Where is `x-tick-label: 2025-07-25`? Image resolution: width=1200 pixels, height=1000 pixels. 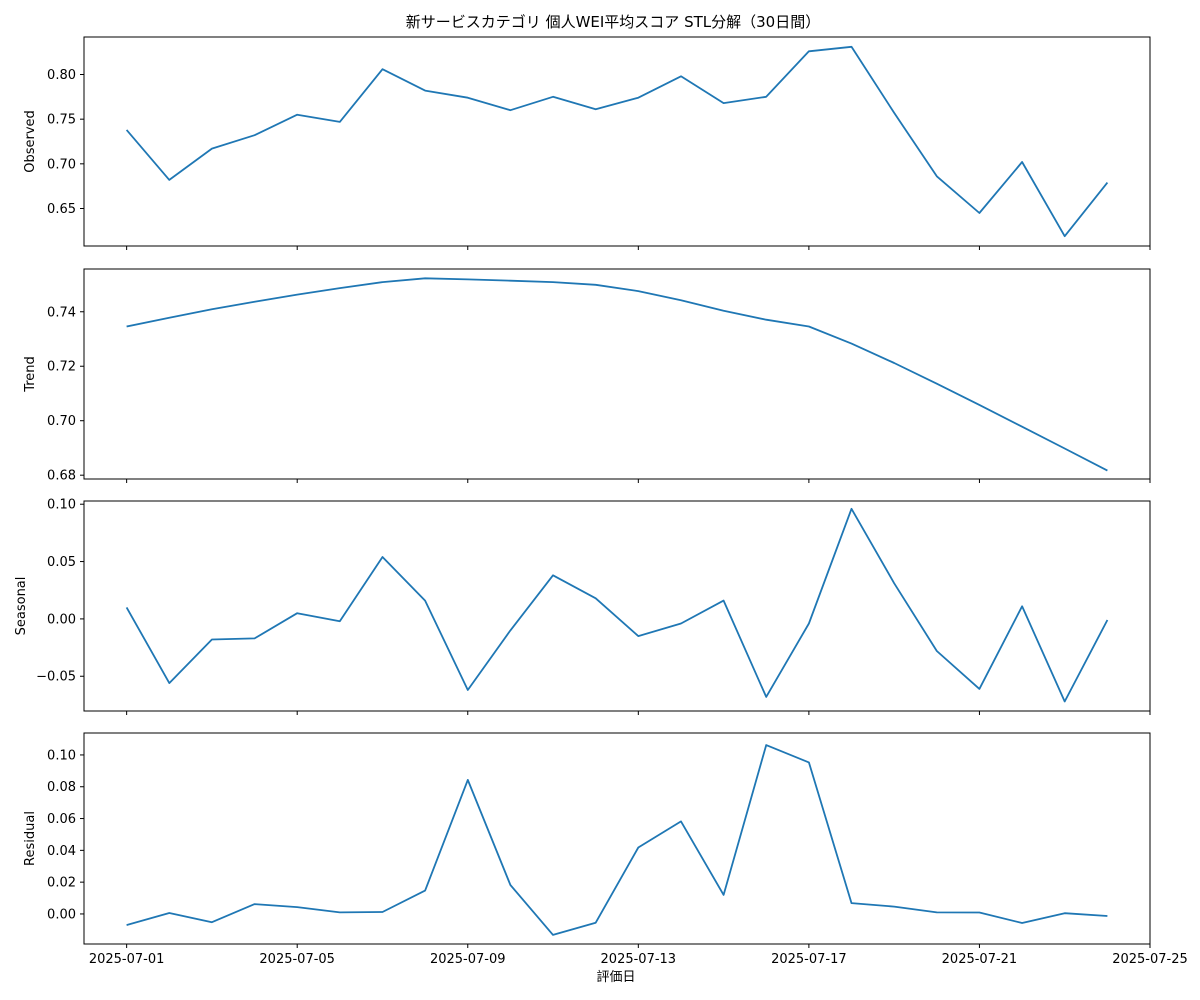 x-tick-label: 2025-07-25 is located at coordinates (1150, 959).